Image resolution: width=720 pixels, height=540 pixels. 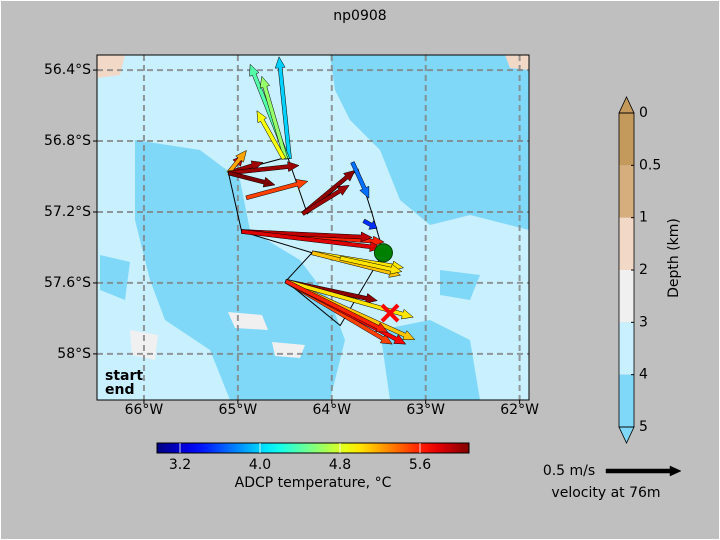 I want to click on temp-colorbar-label: ADCP temperature, °C, so click(x=313, y=483).